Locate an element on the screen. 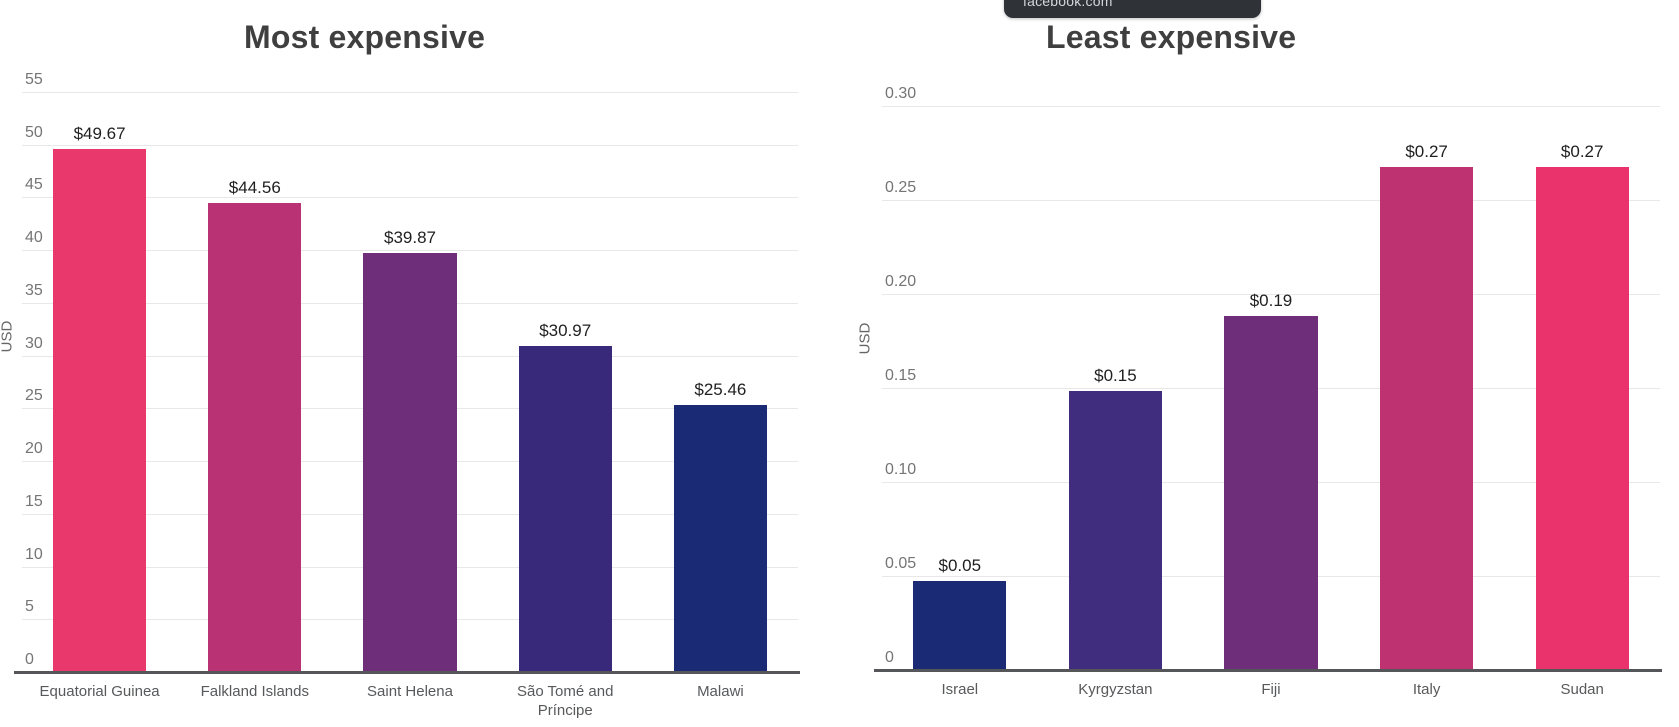 The image size is (1679, 727). y-tick-label: 45 is located at coordinates (34, 185).